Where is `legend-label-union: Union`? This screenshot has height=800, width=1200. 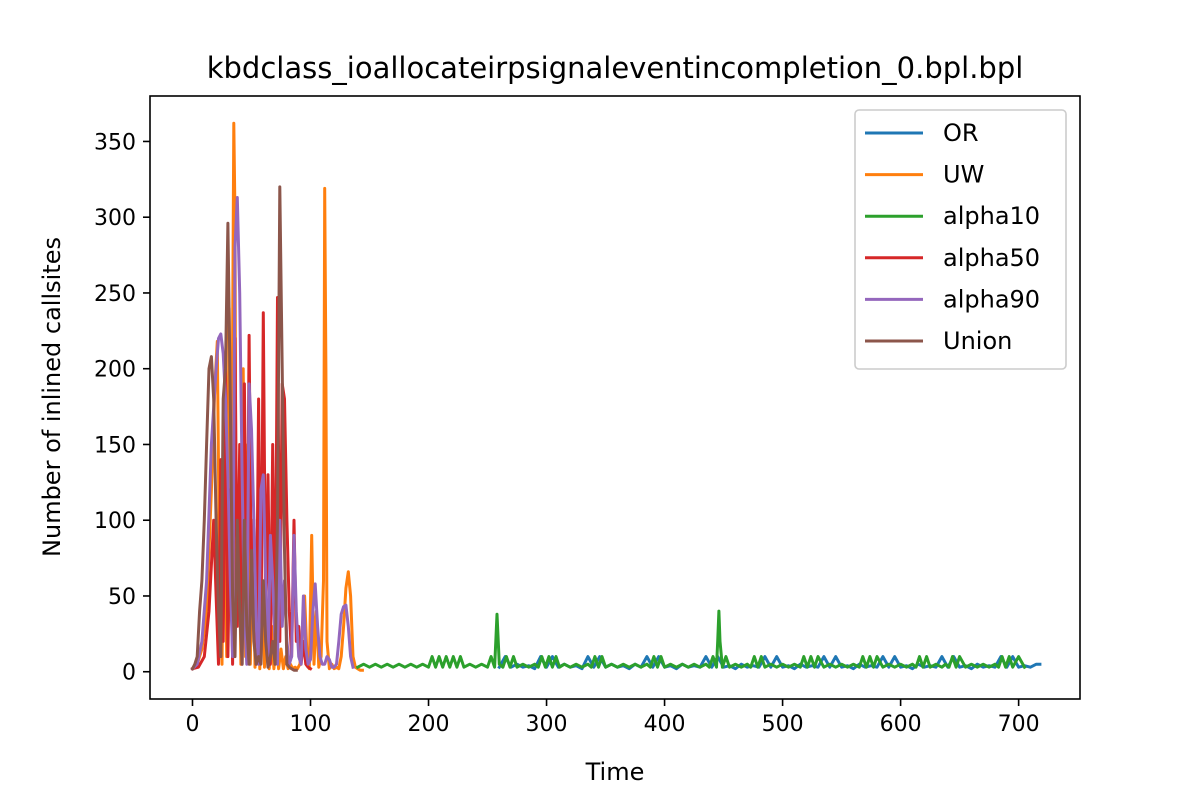
legend-label-union: Union is located at coordinates (977, 341).